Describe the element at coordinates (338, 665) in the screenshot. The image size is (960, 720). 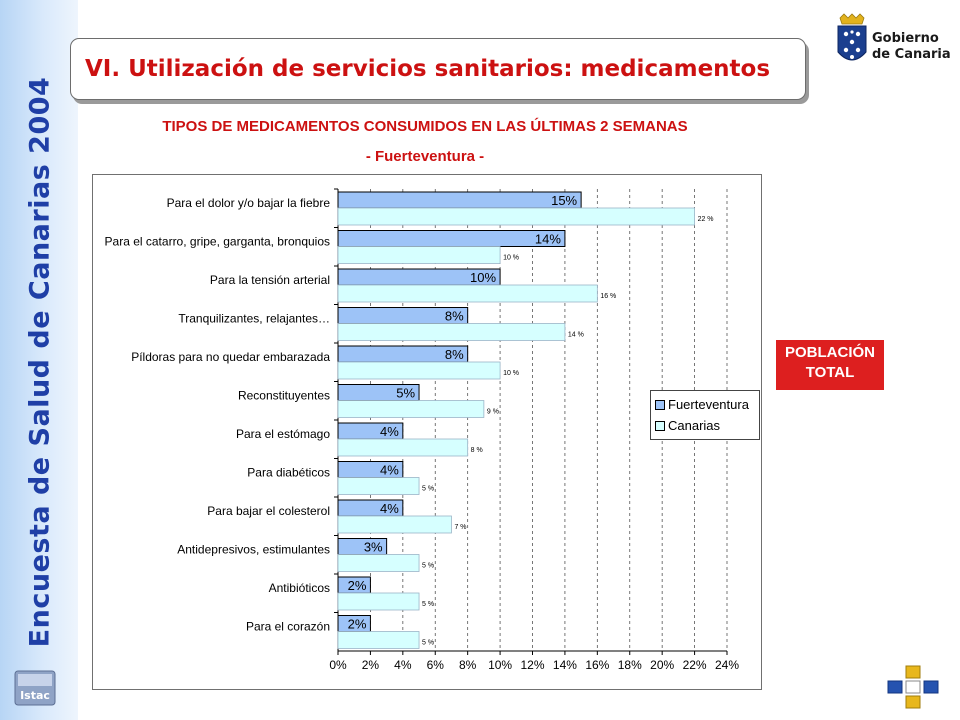
I see `x-tick-label: 0%` at that location.